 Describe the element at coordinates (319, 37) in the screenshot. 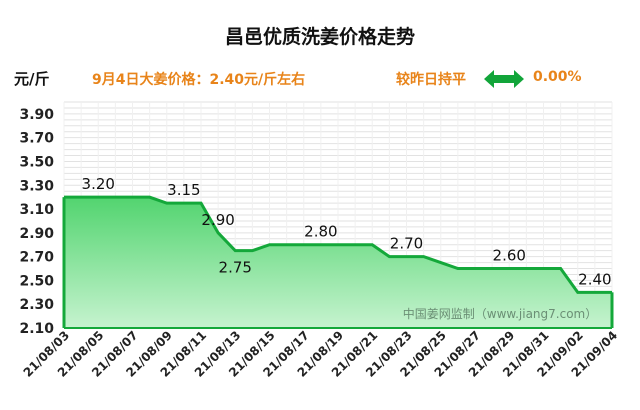

I see `chart-title: 昌邑优质洗姜价格走势` at that location.